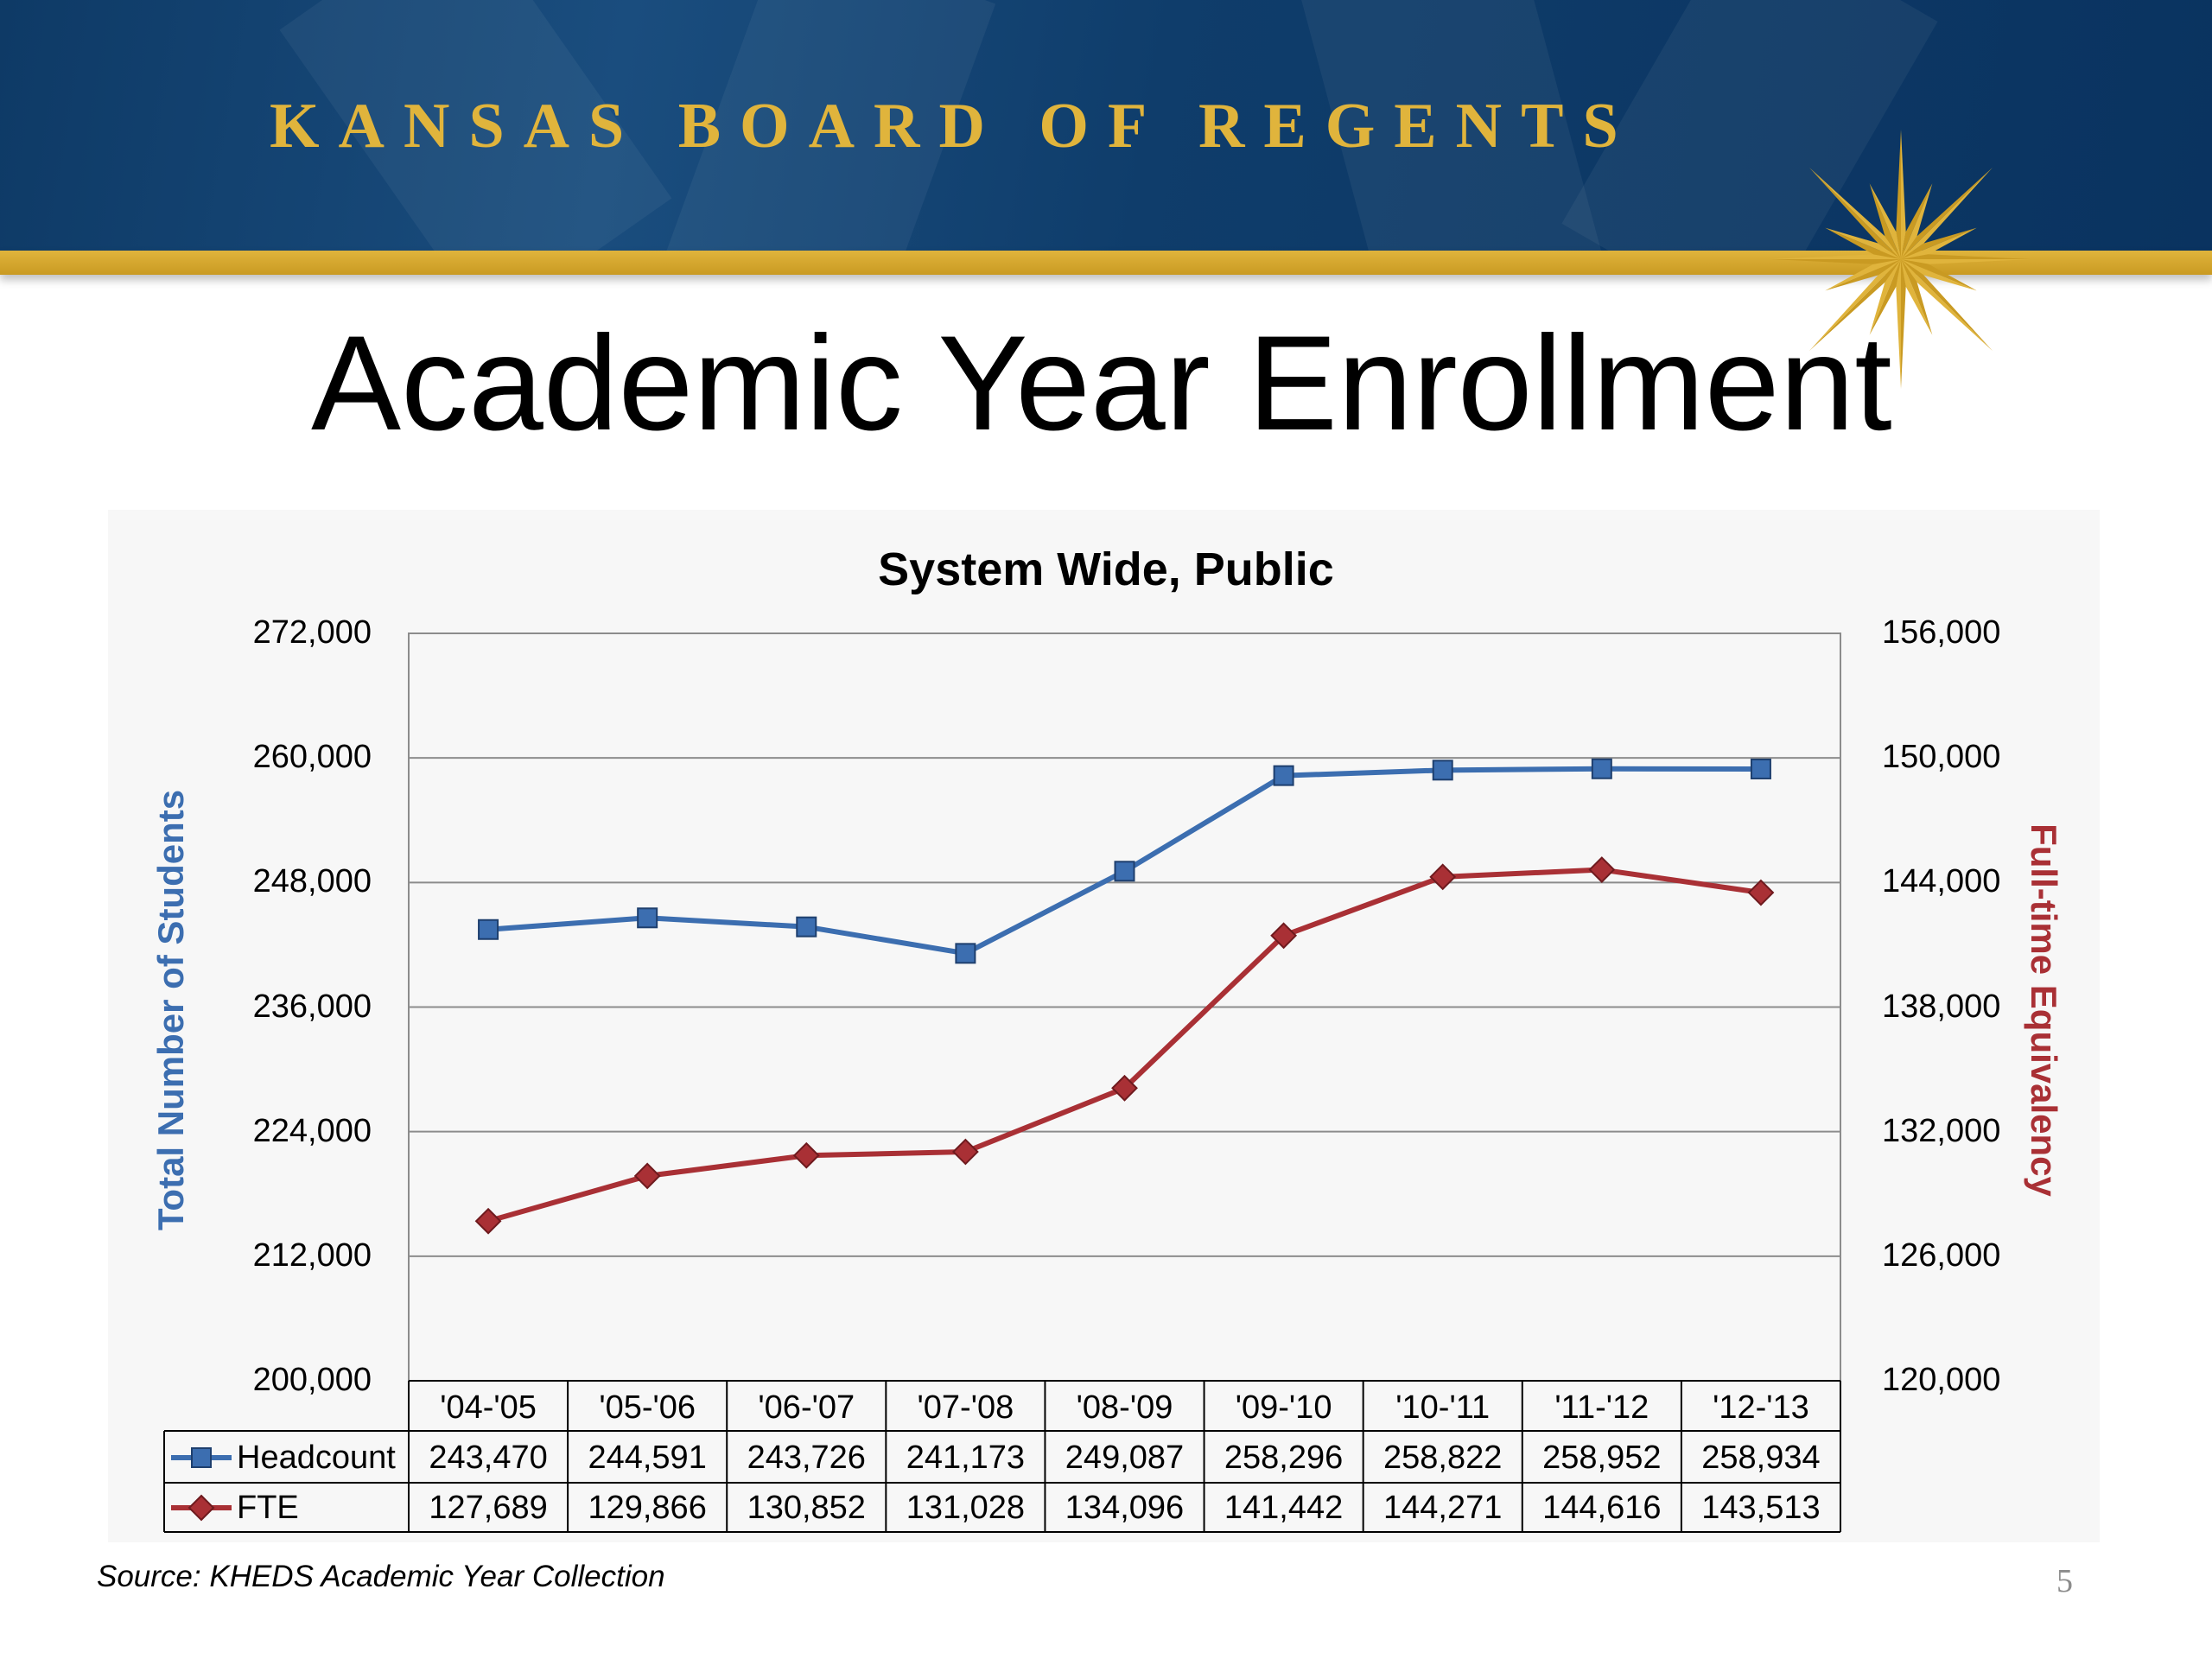 This screenshot has height=1659, width=2212. I want to click on data-label-headcount: 258,952, so click(1602, 1458).